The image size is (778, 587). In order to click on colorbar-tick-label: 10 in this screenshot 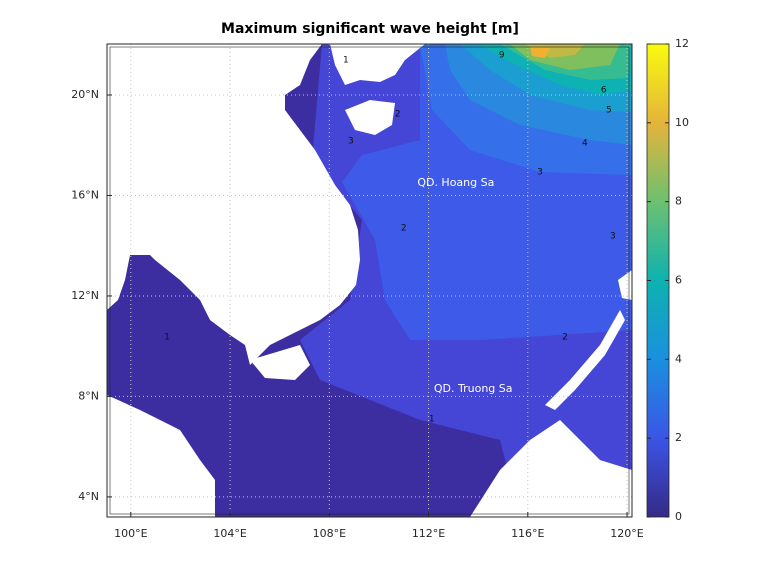, I will do `click(682, 122)`.